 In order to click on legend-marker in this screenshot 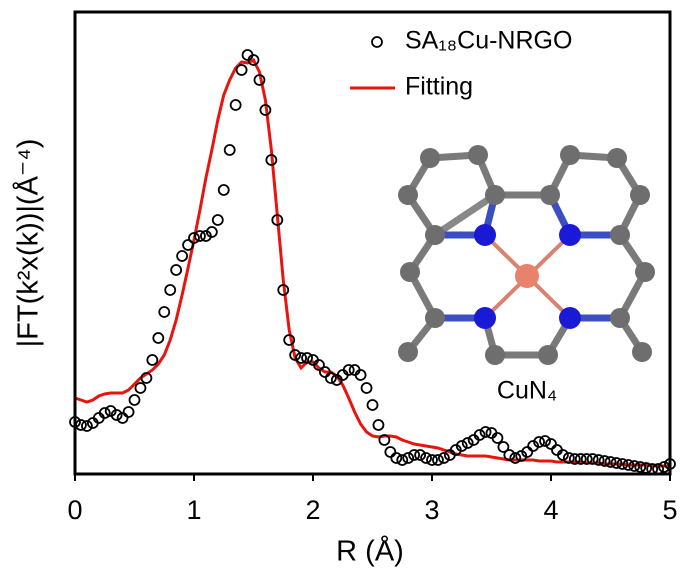, I will do `click(377, 42)`.